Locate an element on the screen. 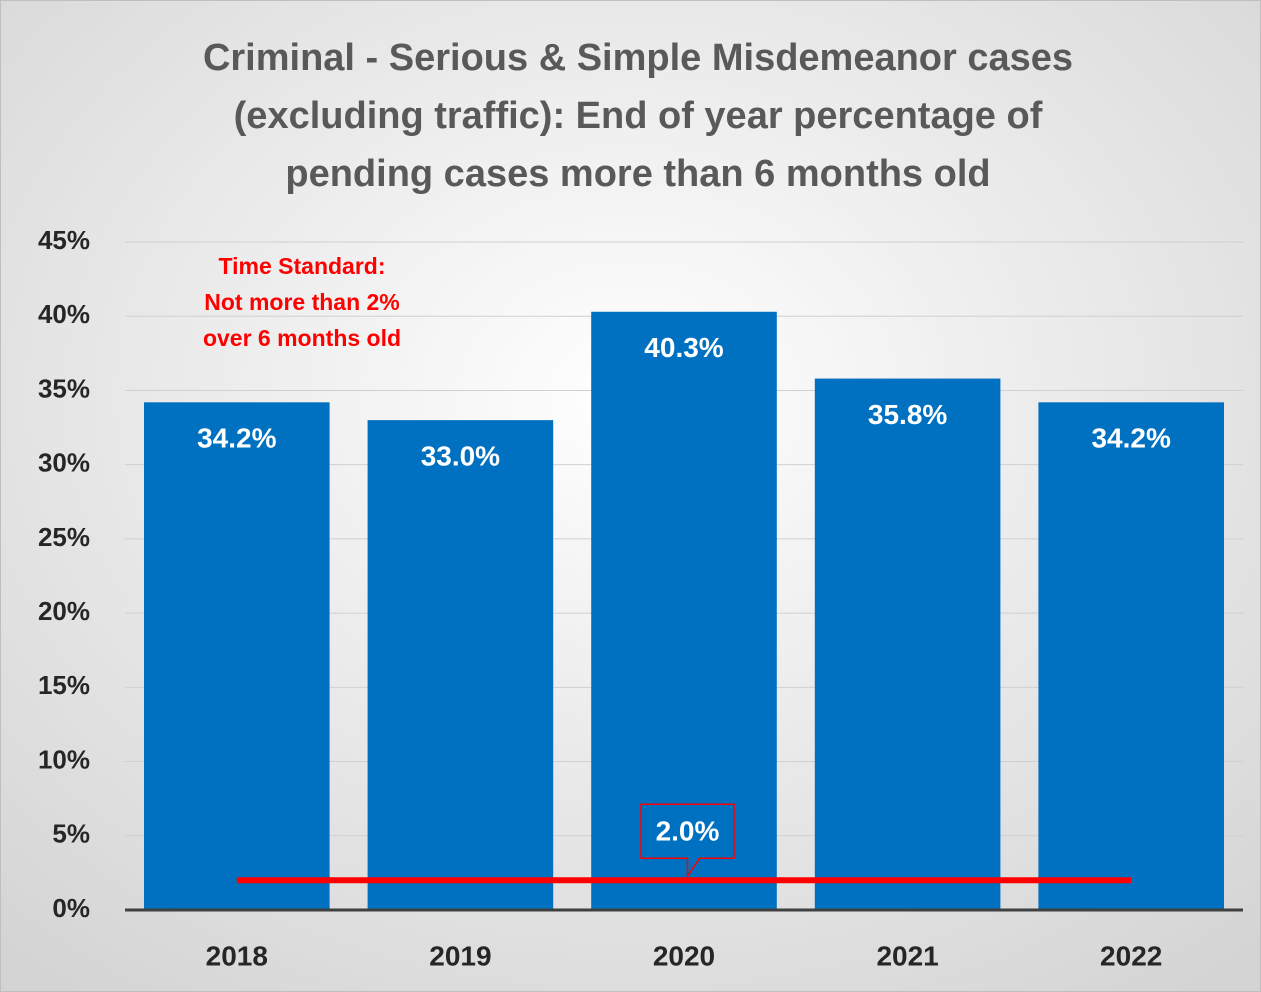 This screenshot has width=1261, height=992. x-tick-label: 2018 is located at coordinates (237, 955).